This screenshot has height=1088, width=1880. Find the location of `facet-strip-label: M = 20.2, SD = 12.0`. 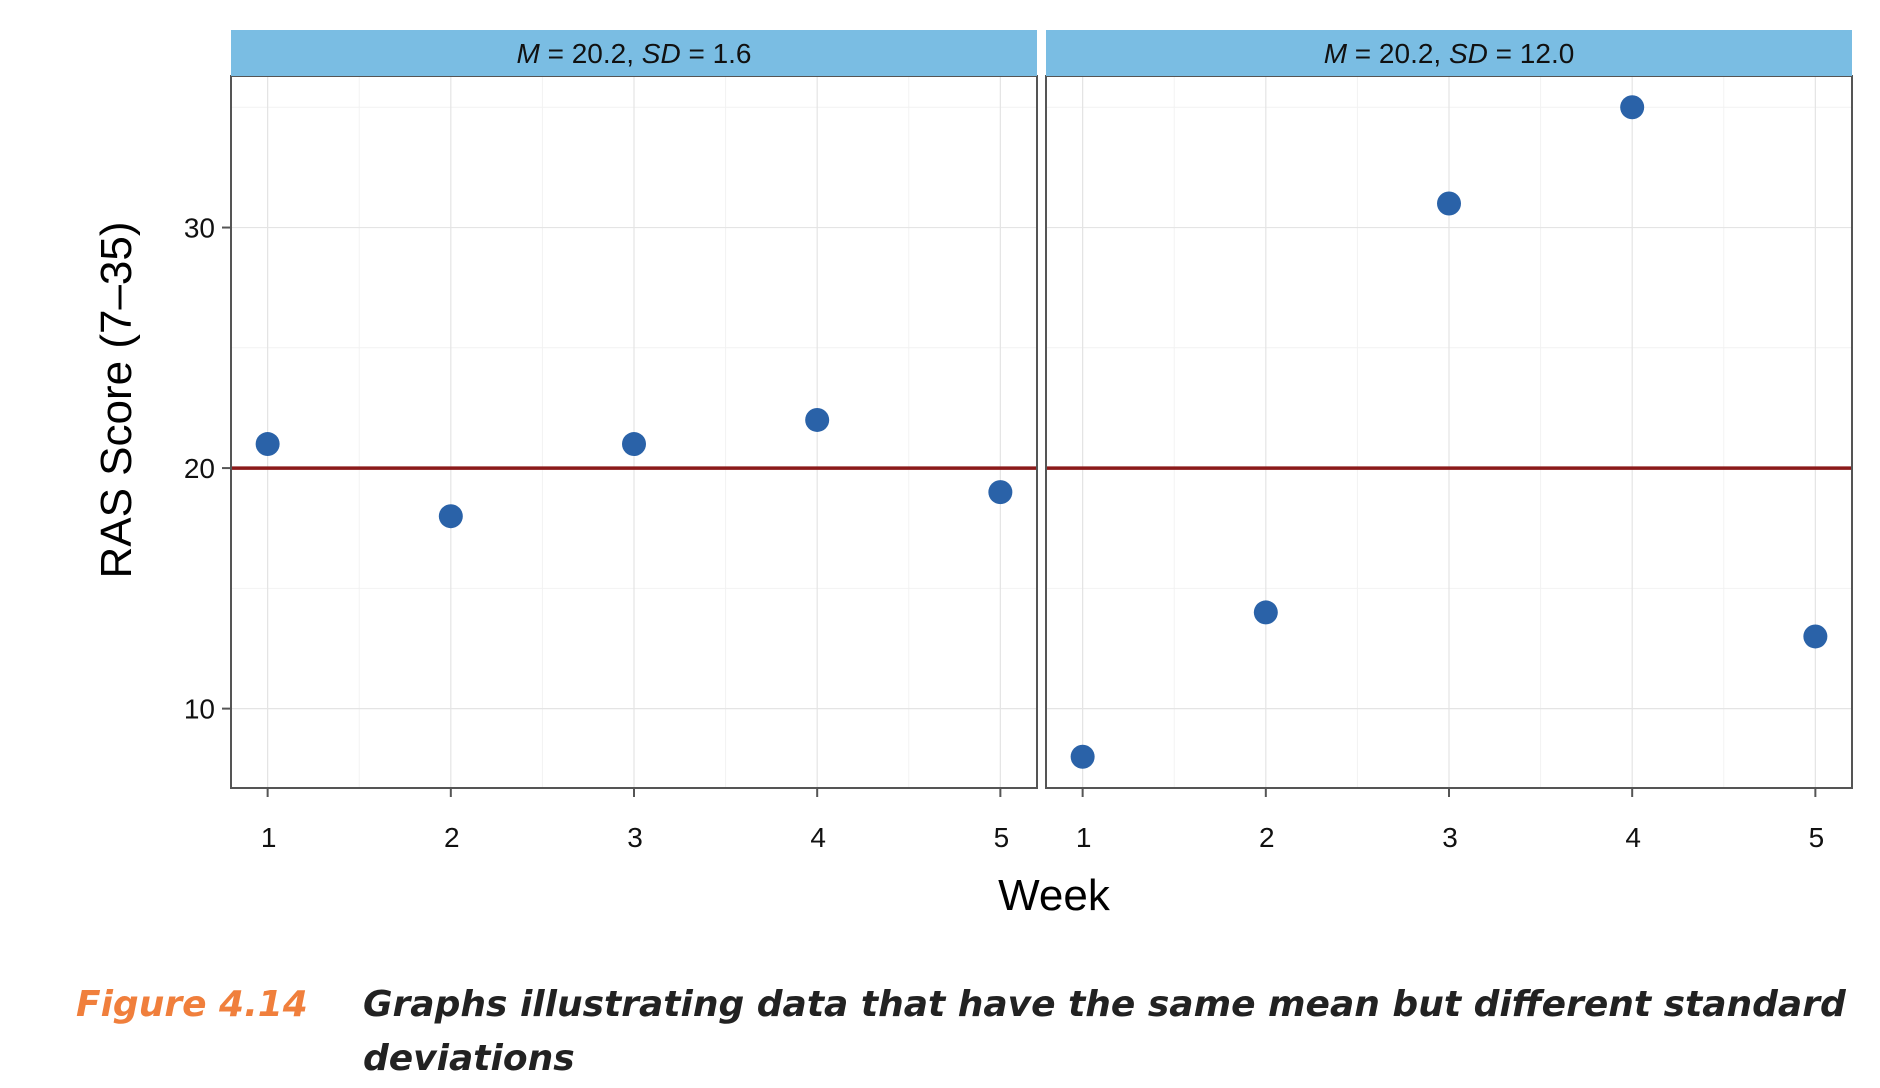

facet-strip-label: M = 20.2, SD = 12.0 is located at coordinates (1449, 53).